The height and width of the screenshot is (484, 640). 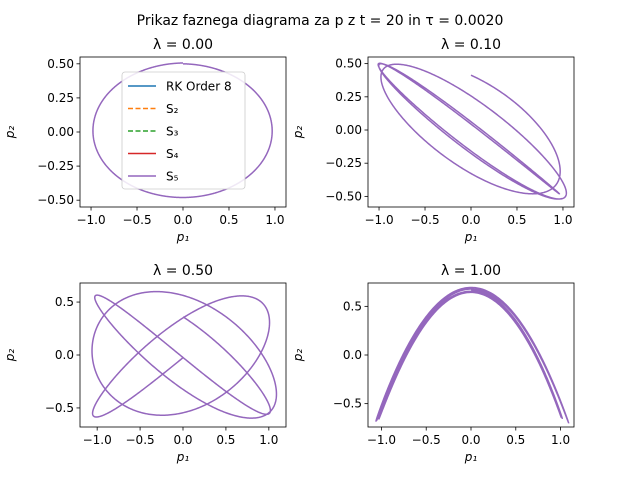 I want to click on legend-label: S₄, so click(x=172, y=154).